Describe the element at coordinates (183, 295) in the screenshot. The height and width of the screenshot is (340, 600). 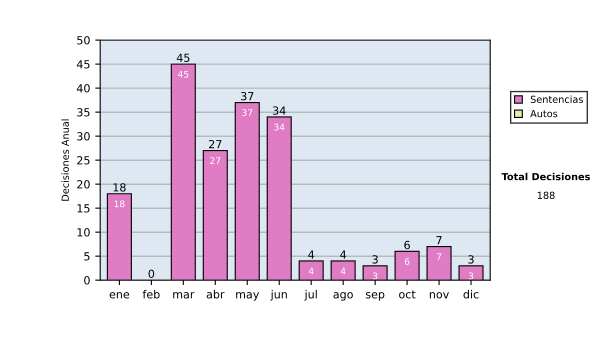
I see `x-tick-label: mar` at that location.